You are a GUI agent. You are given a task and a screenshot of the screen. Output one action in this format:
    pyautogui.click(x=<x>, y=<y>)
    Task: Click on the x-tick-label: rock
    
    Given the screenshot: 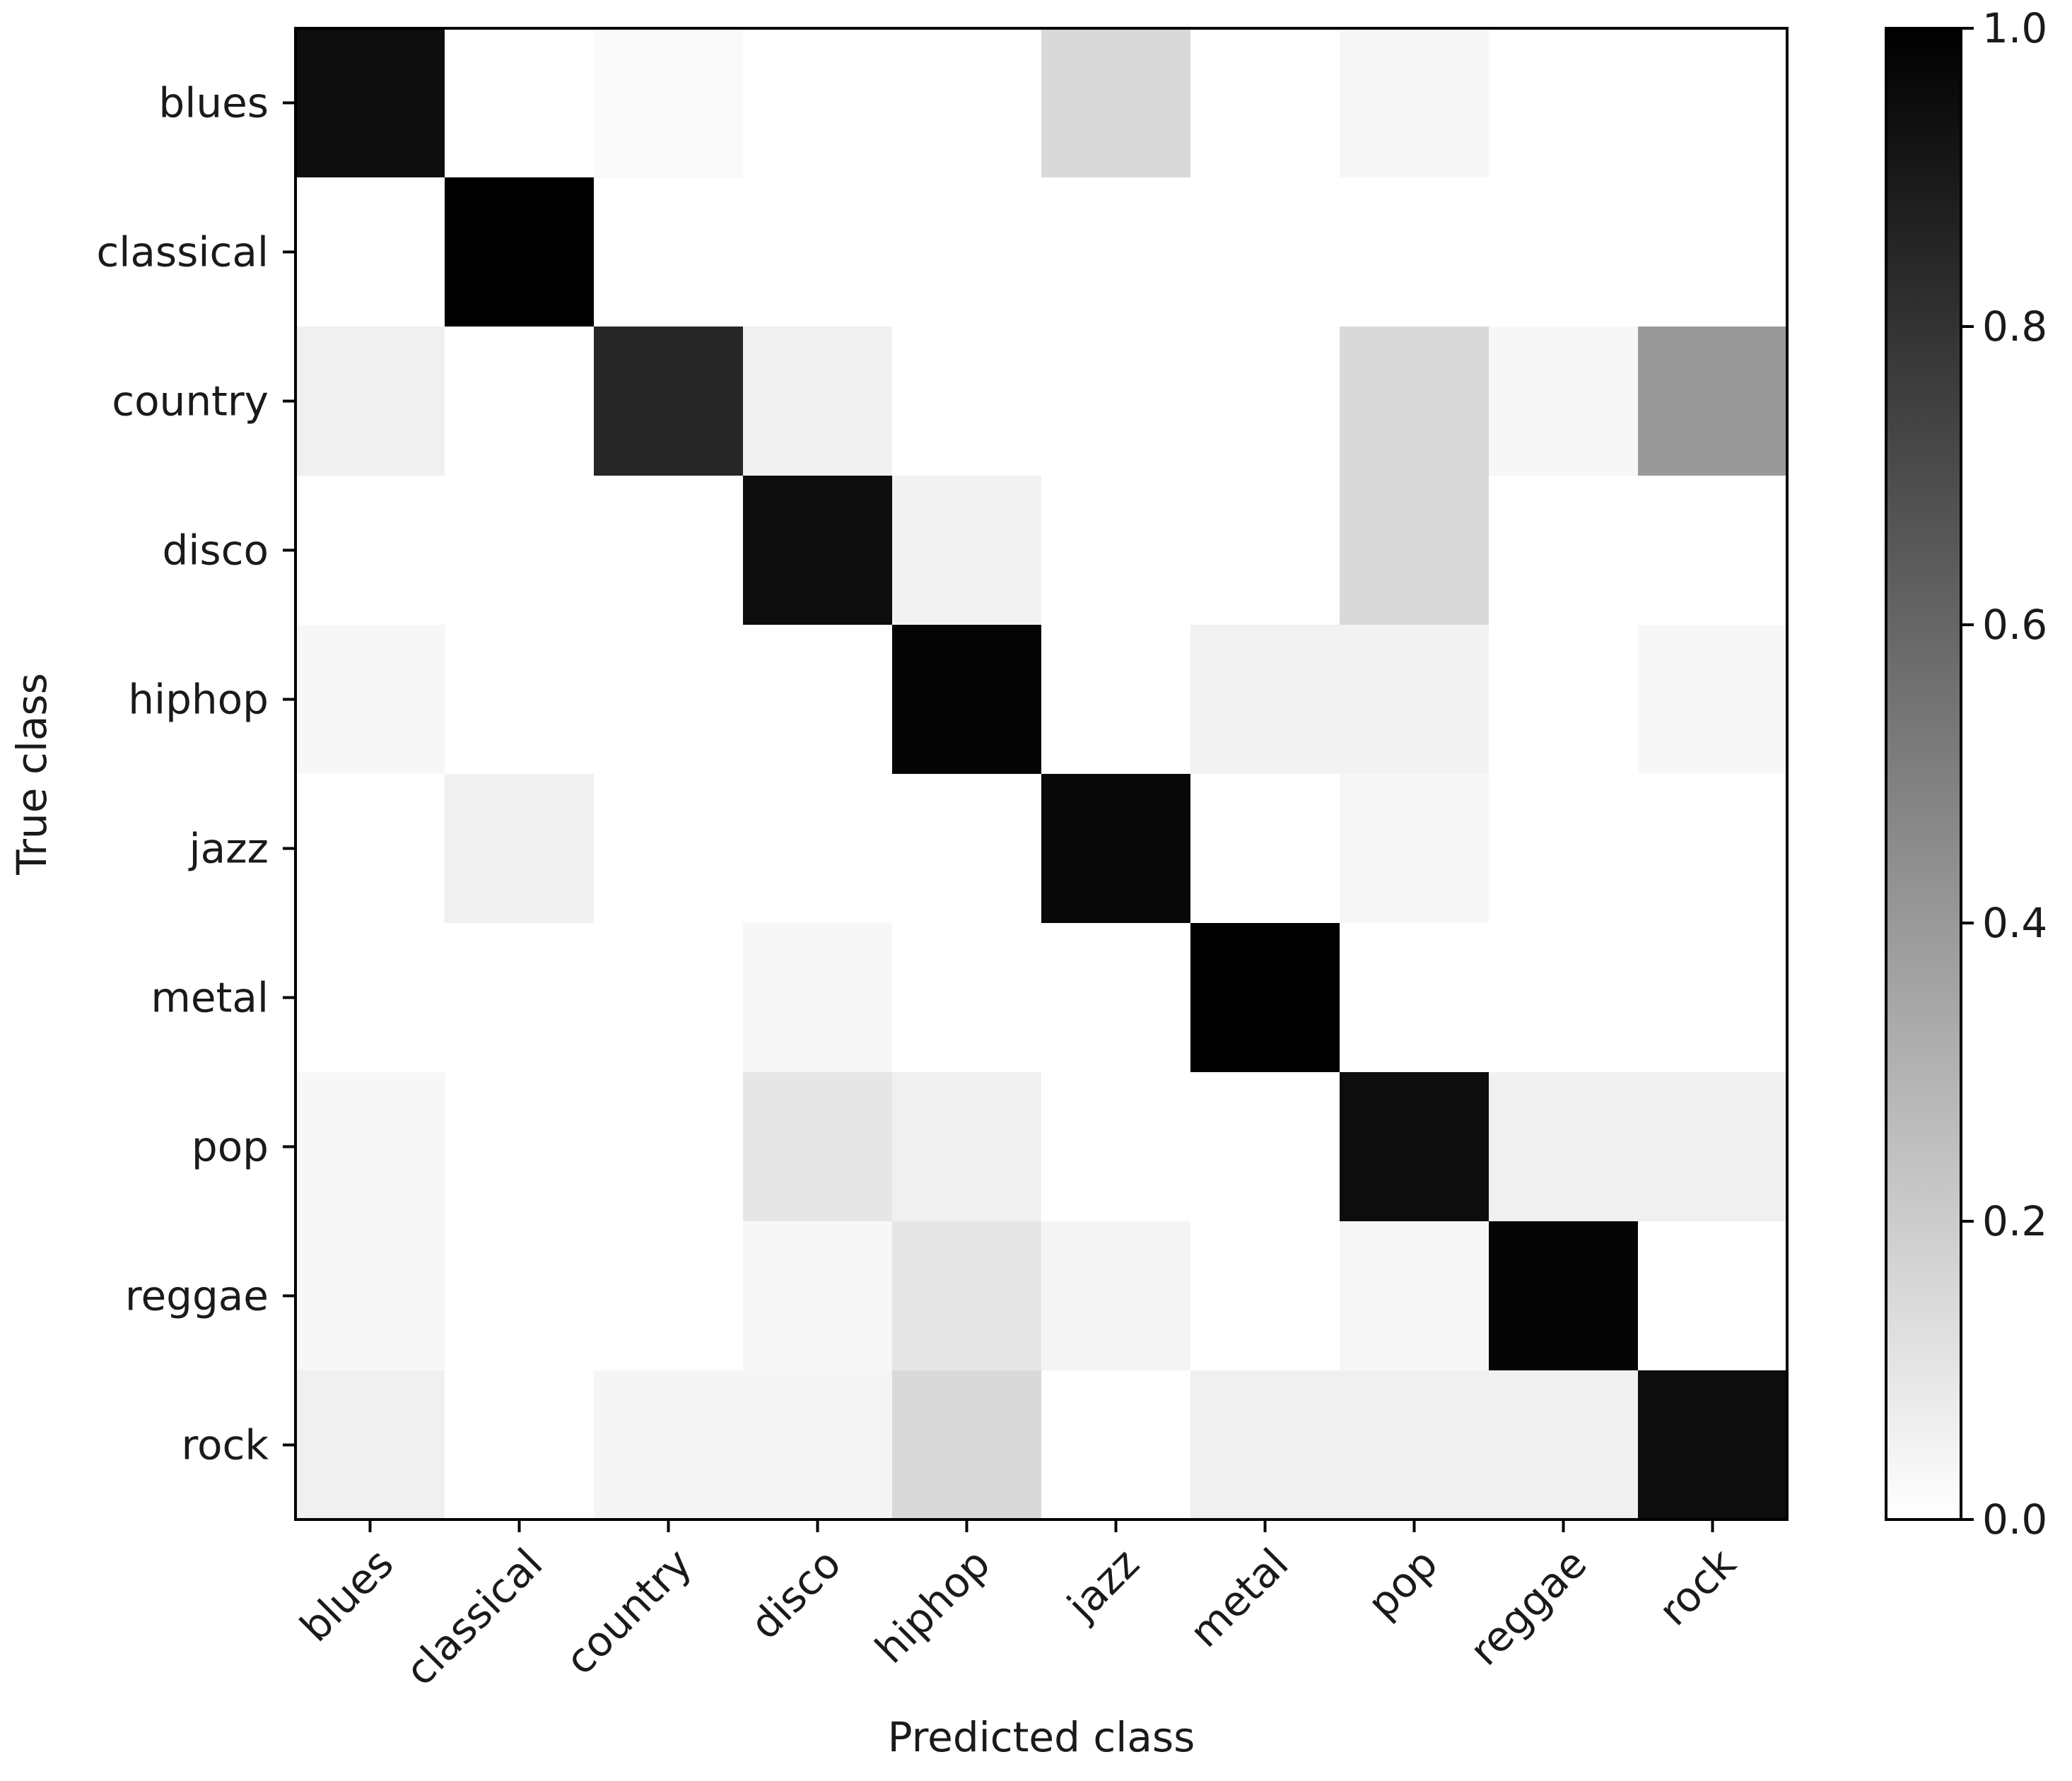 What is the action you would take?
    pyautogui.click(x=1697, y=1587)
    